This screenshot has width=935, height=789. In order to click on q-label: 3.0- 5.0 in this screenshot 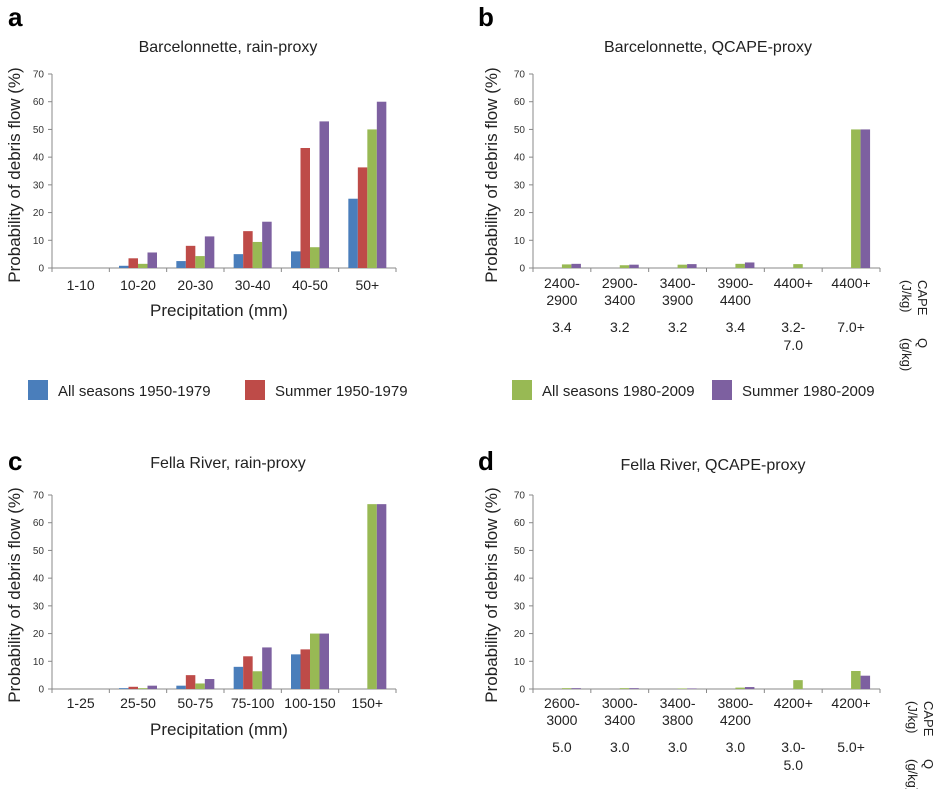, I will do `click(793, 756)`.